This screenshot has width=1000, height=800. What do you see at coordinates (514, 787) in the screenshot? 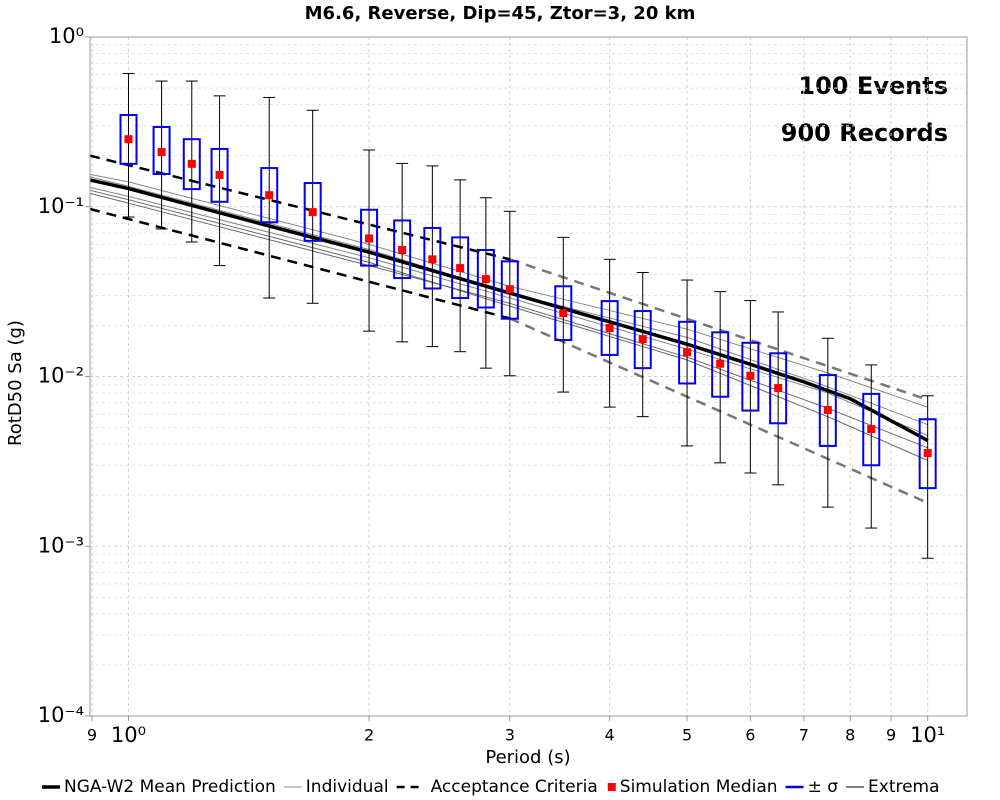
I see `legend-label: Acceptance Criteria` at bounding box center [514, 787].